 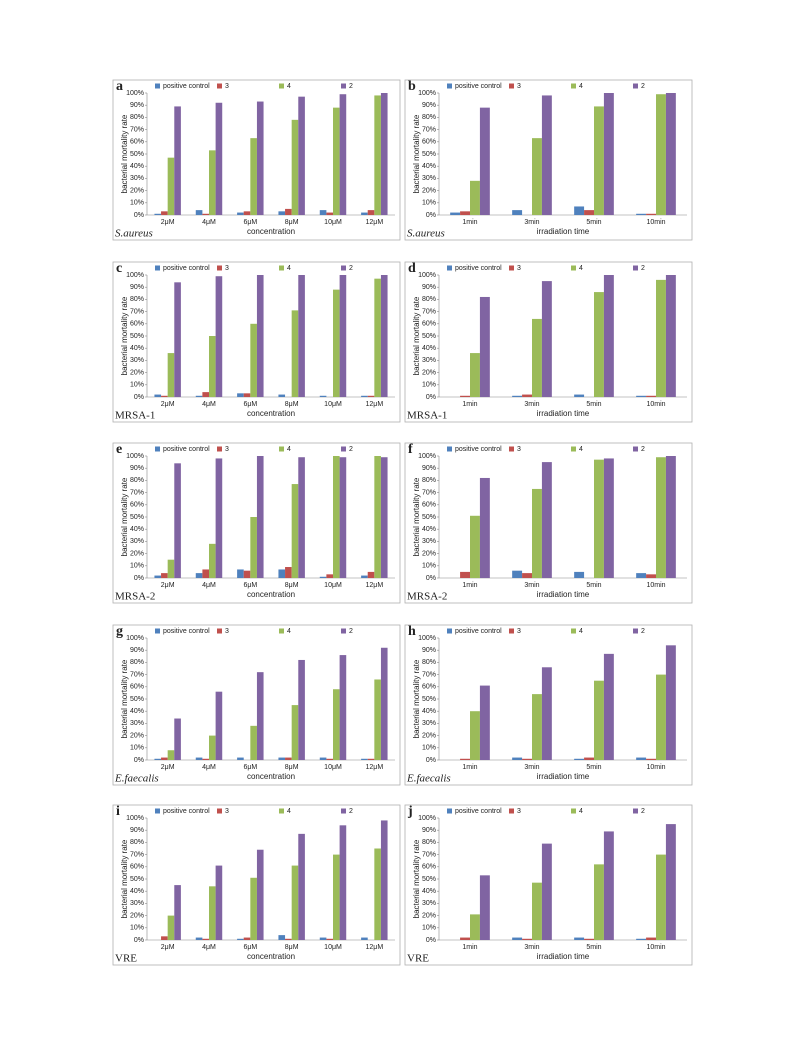 I want to click on x-tick-label: 10μM, so click(x=333, y=404).